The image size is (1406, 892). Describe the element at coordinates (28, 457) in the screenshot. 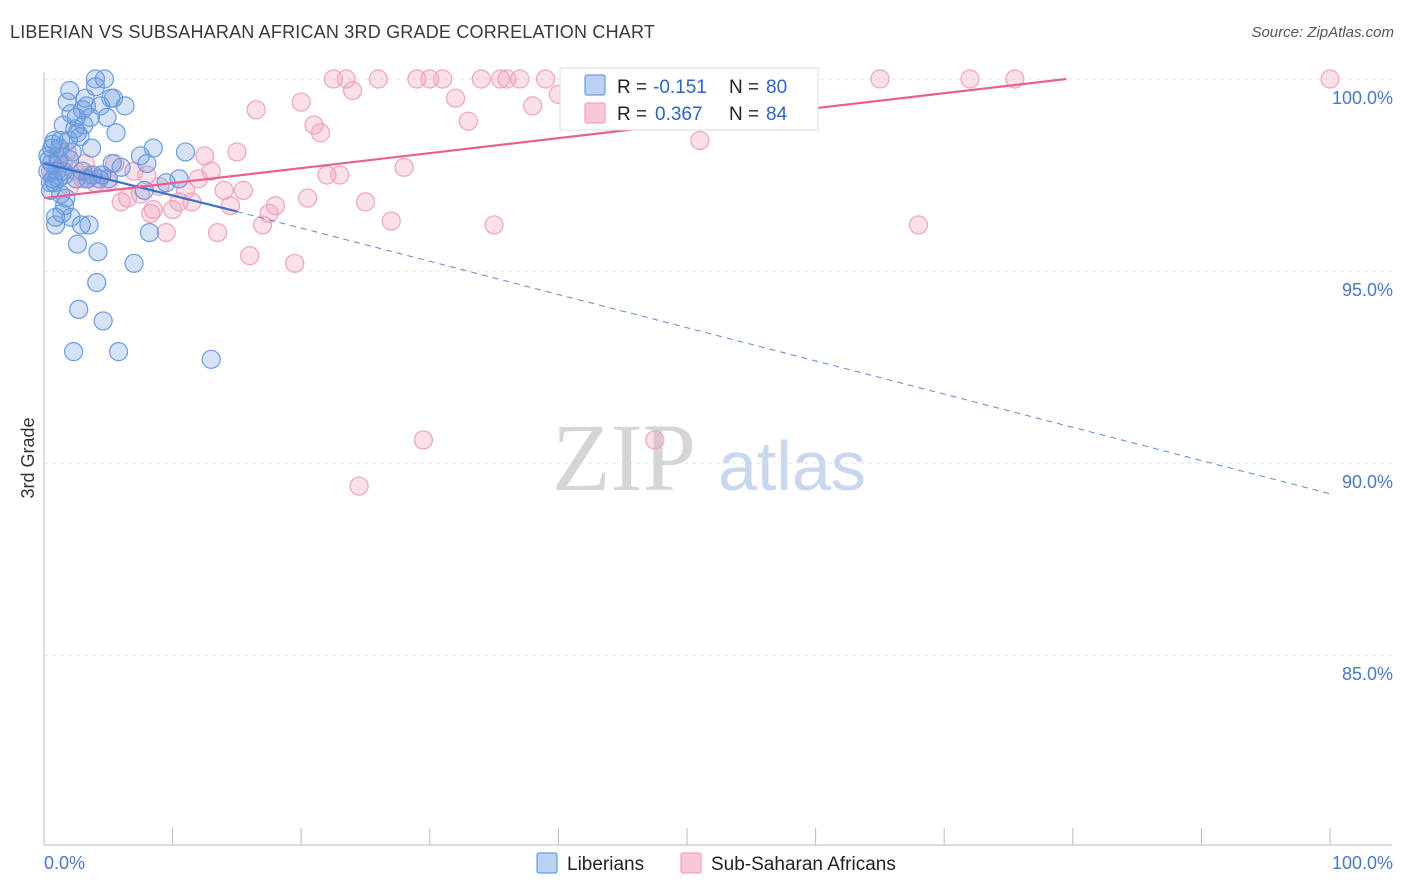

I see `y-axis-title: 3rd Grade` at that location.